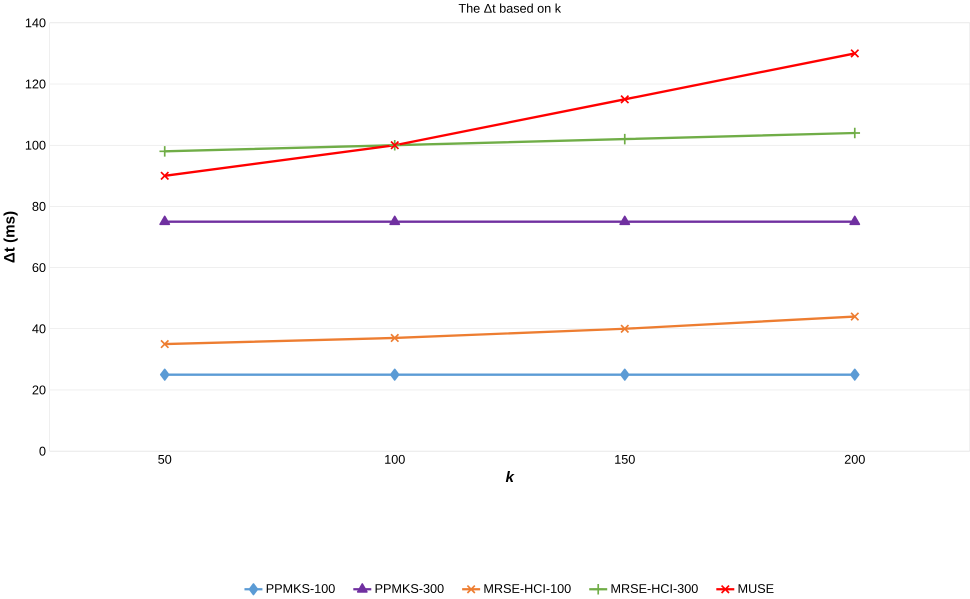 This screenshot has height=599, width=970. Describe the element at coordinates (42, 451) in the screenshot. I see `y-tick-label: 0` at that location.